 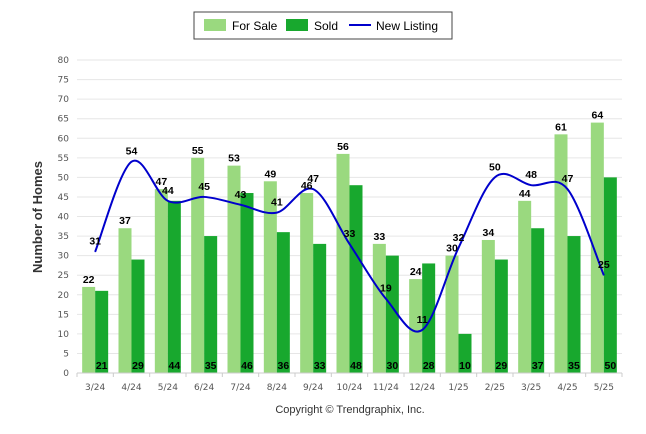 What do you see at coordinates (64, 61) in the screenshot?
I see `y-tick-label: 80` at bounding box center [64, 61].